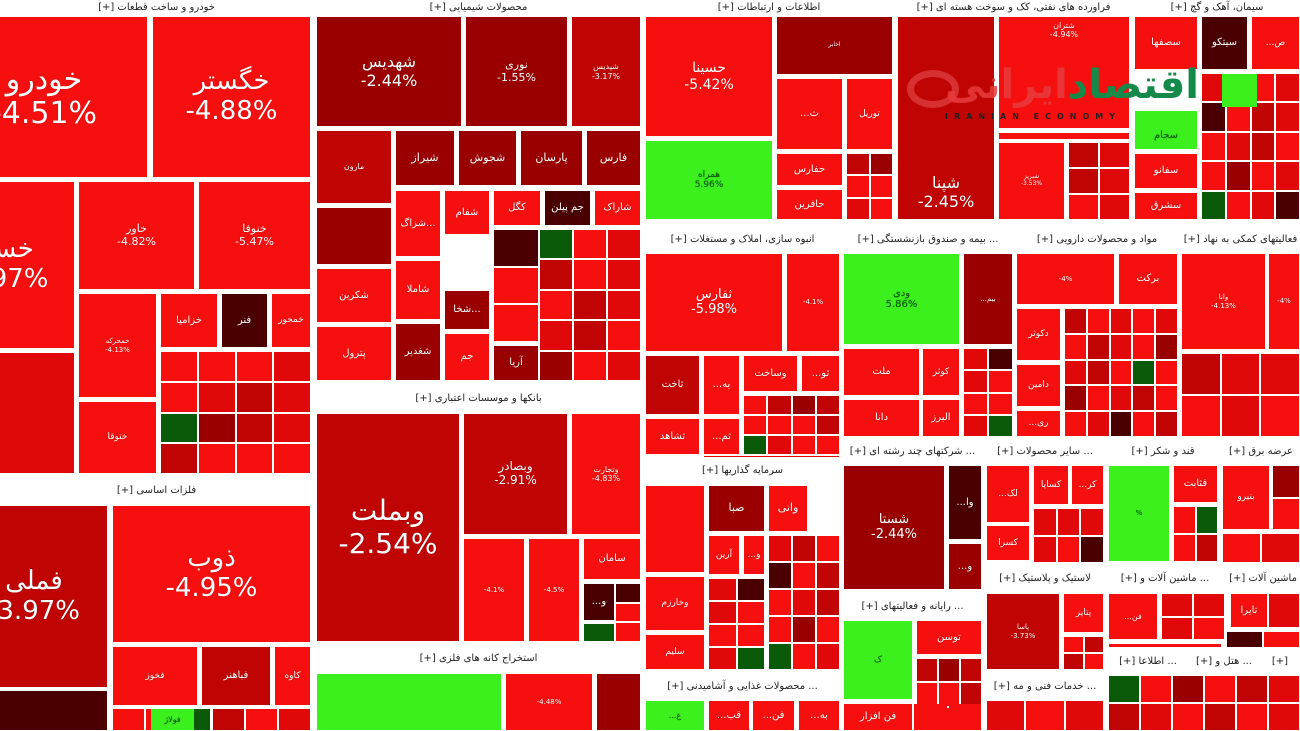 This screenshot has width=1300, height=731. I want to click on stock-tile: ...ص, so click(1275, 43).